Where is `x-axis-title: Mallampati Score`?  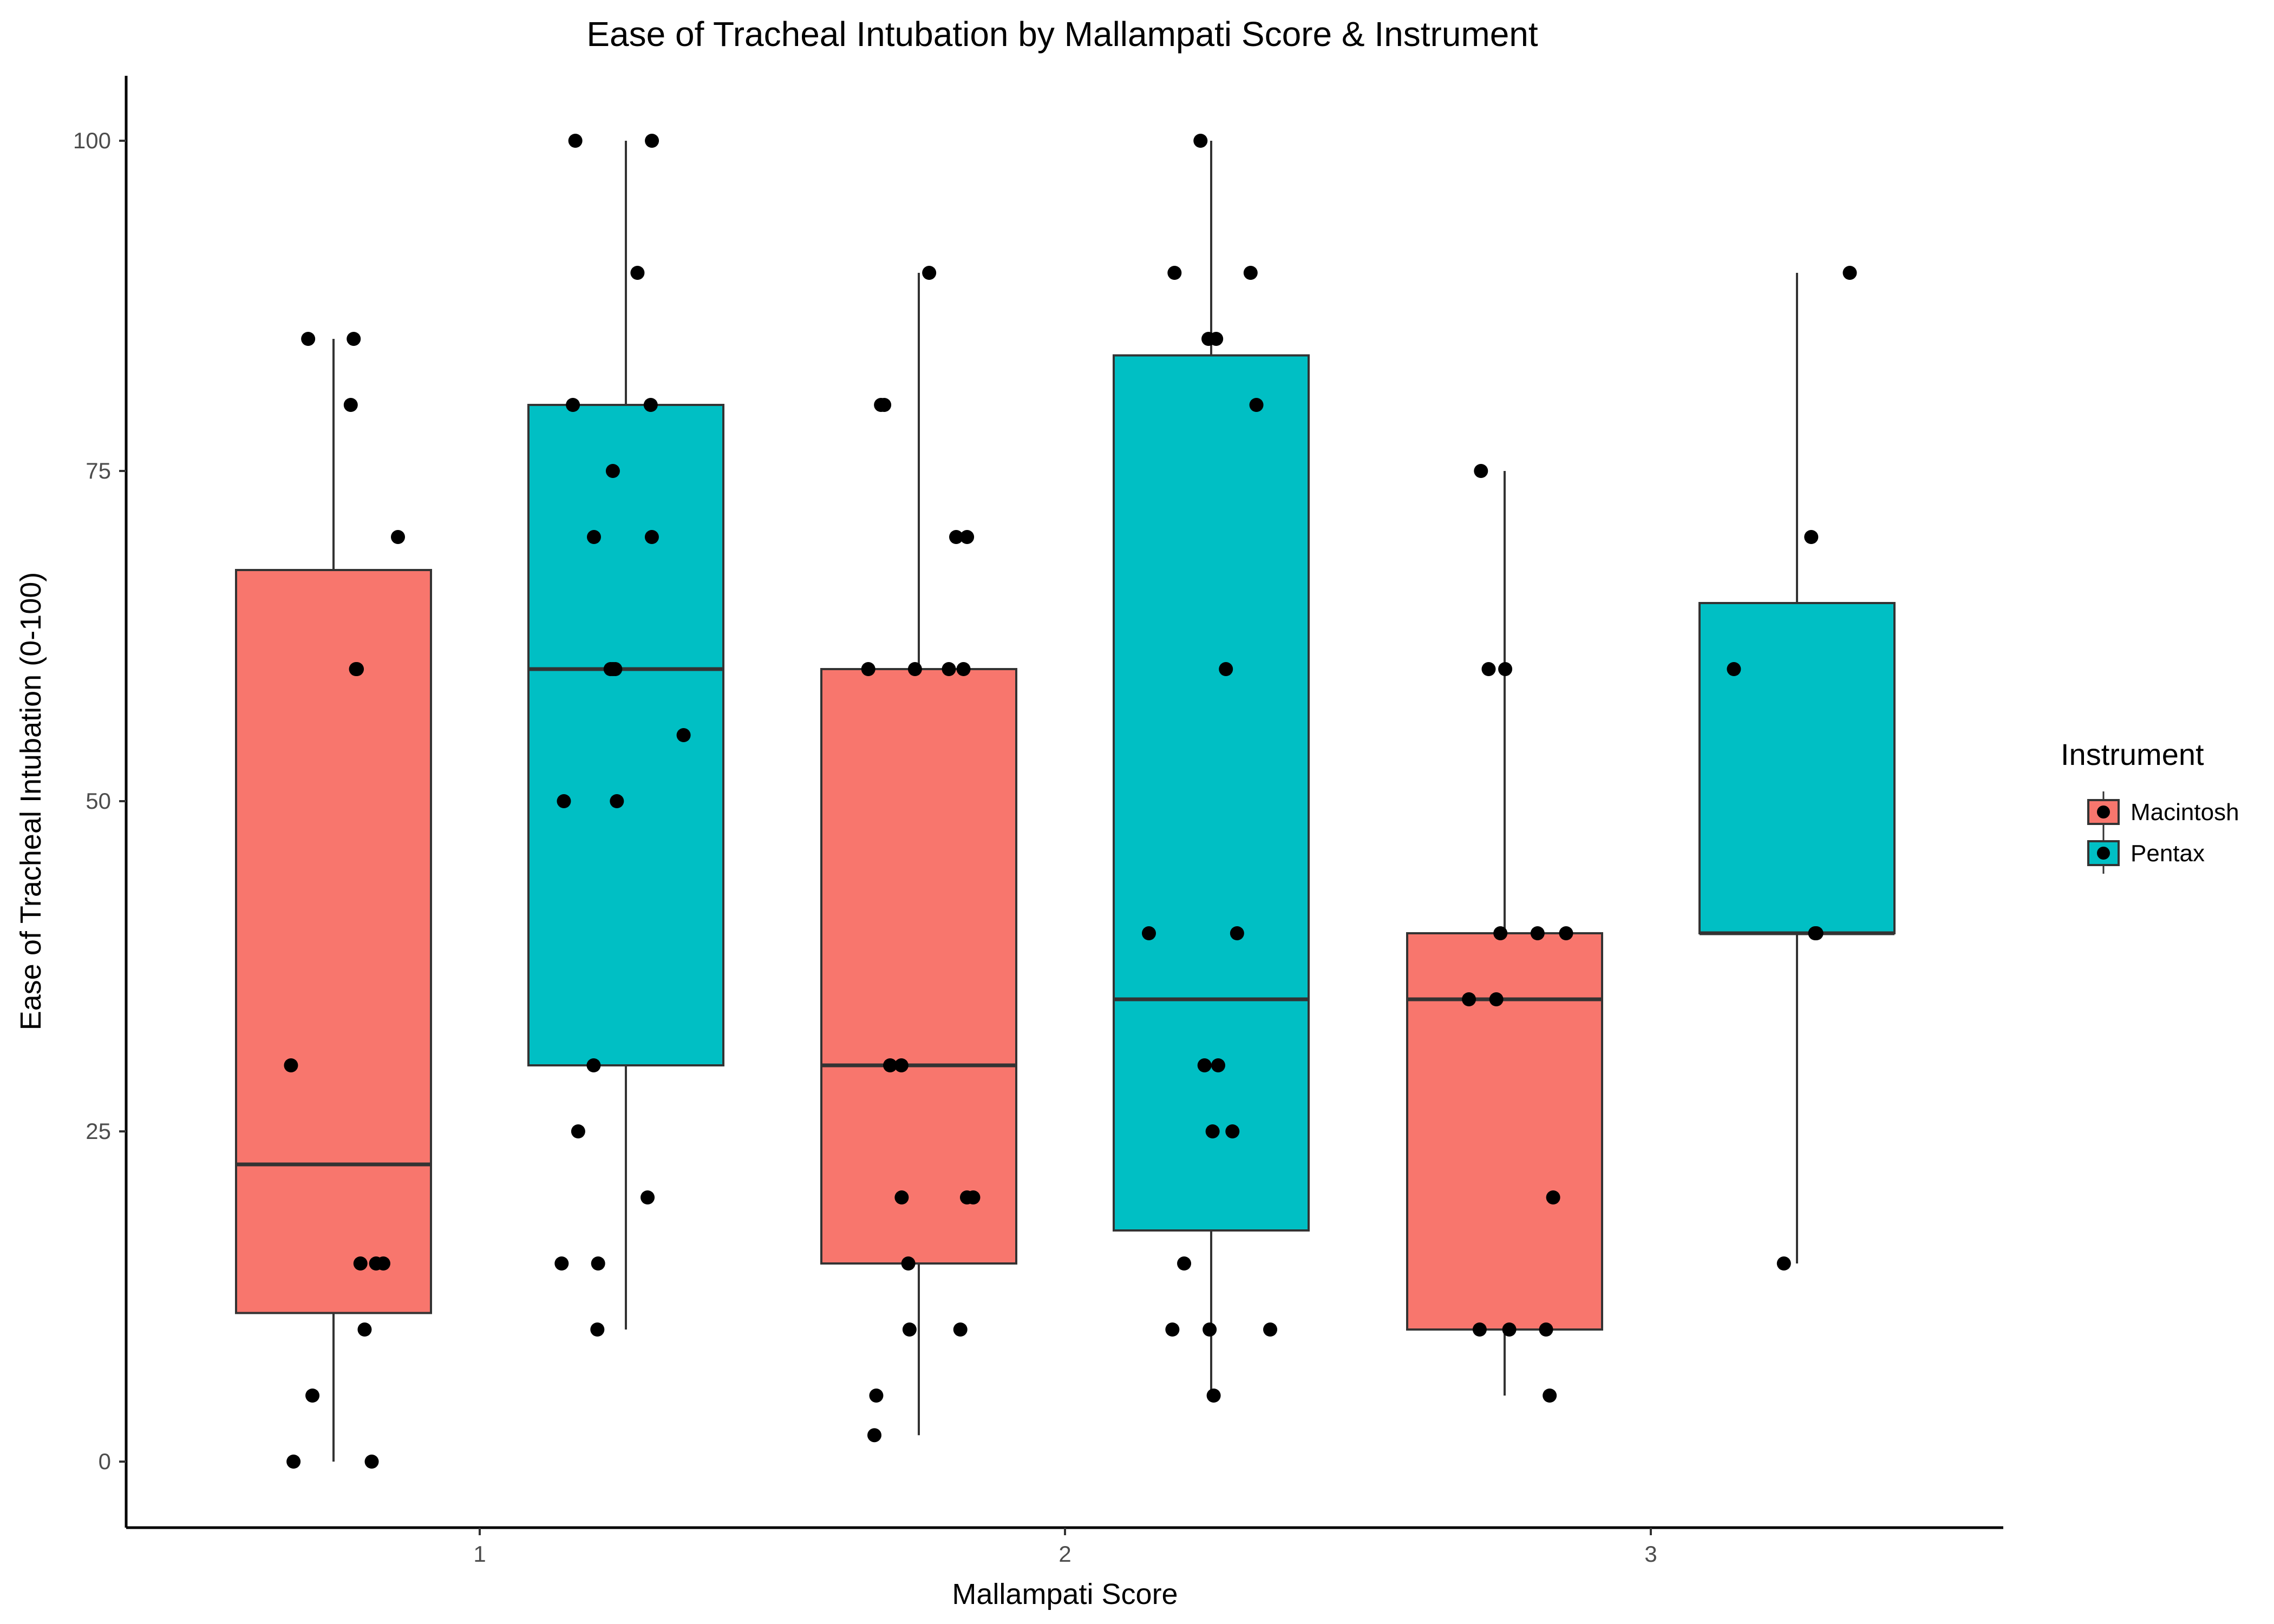
x-axis-title: Mallampati Score is located at coordinates (1065, 1594).